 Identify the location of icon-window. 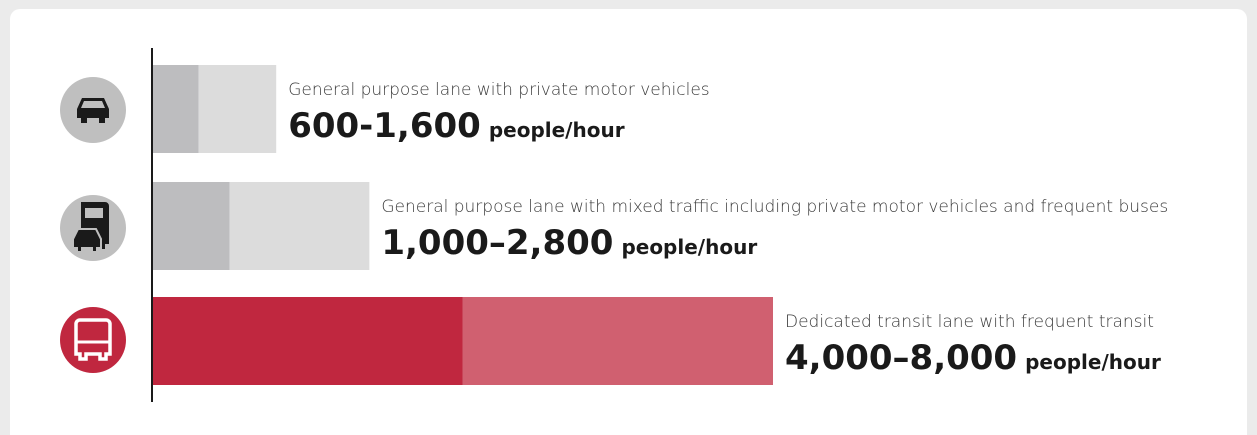
(93, 104).